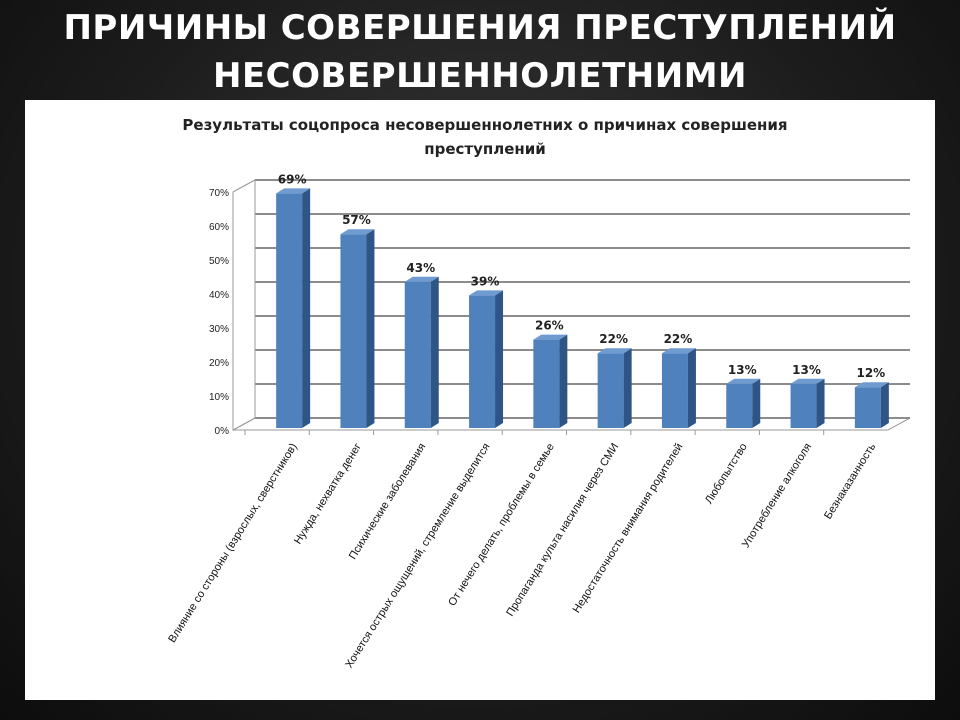 This screenshot has height=720, width=960. Describe the element at coordinates (328, 493) in the screenshot. I see `x-category-label: Нужда, нехватка денег` at that location.